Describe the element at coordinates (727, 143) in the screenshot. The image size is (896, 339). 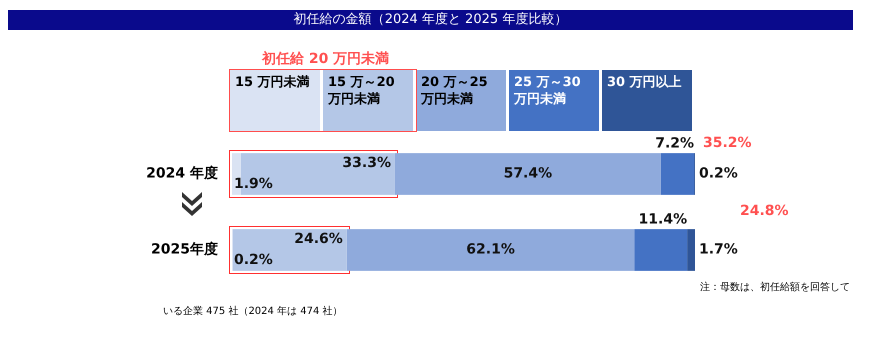
I see `text: 35.2%` at that location.